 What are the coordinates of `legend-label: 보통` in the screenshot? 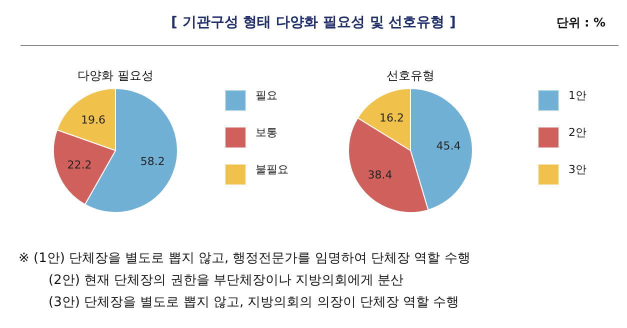 It's located at (267, 132).